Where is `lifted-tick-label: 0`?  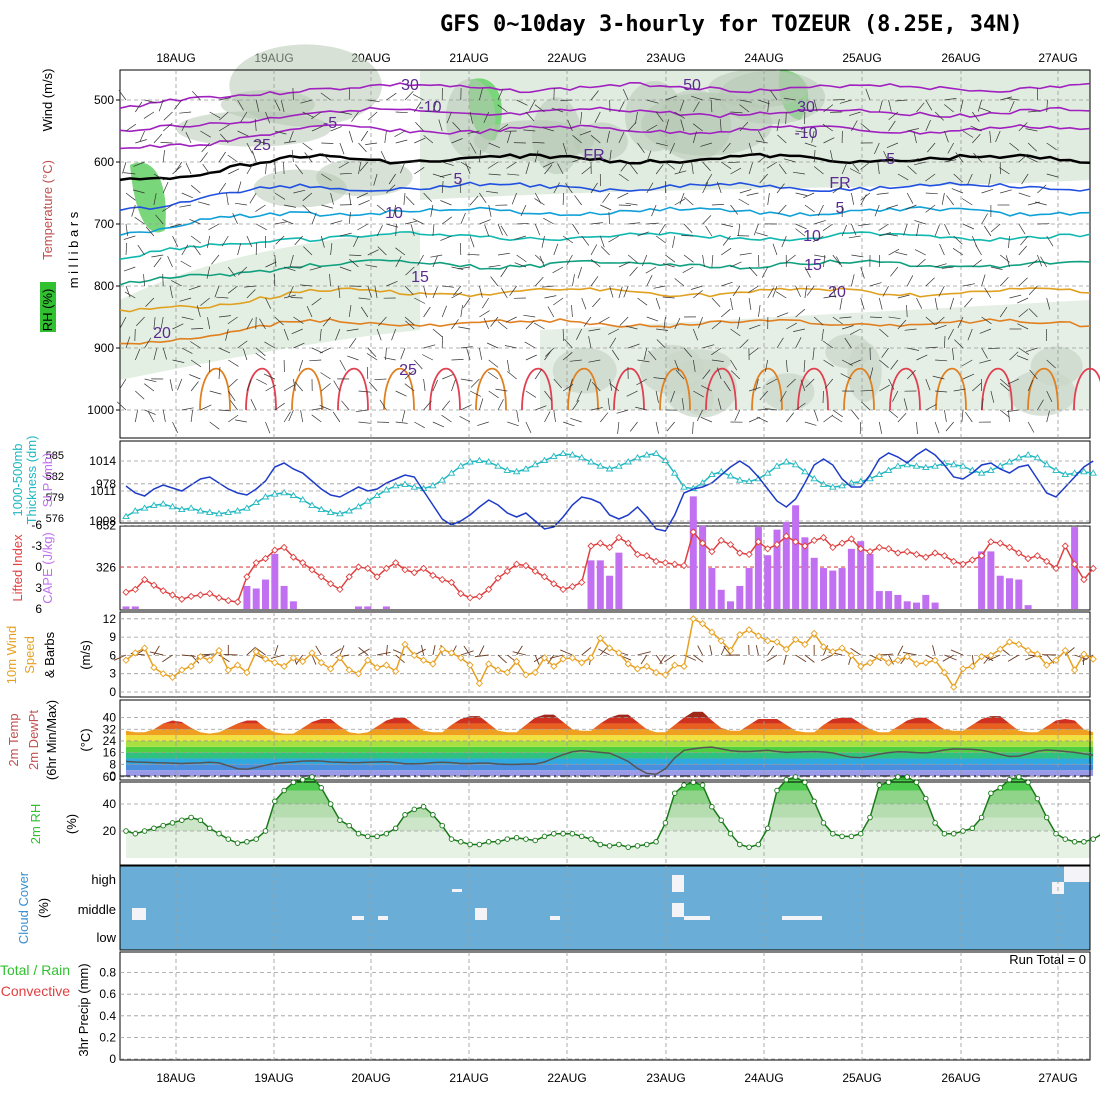 lifted-tick-label: 0 is located at coordinates (38, 567).